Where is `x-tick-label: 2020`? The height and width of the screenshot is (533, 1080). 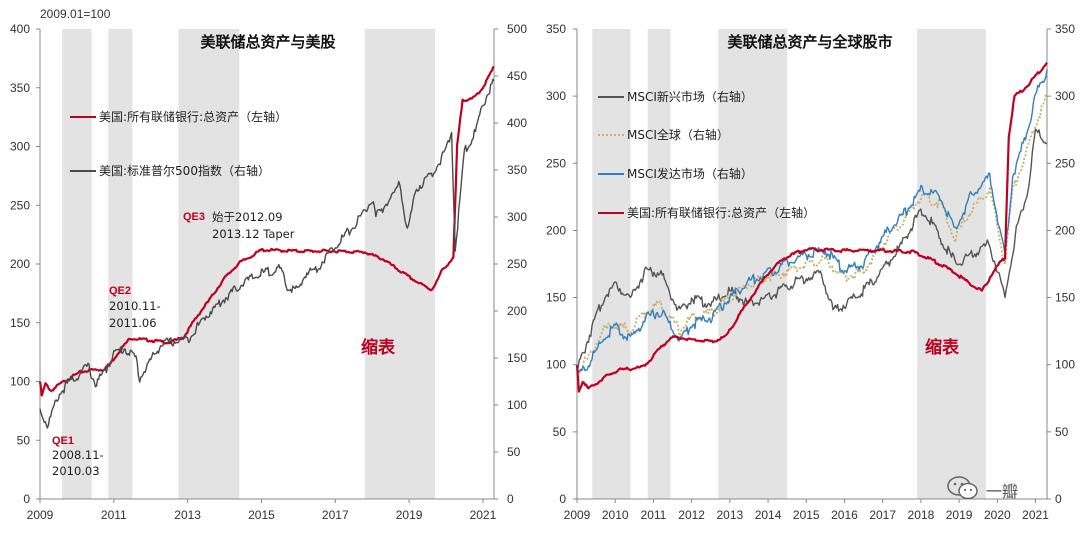 x-tick-label: 2020 is located at coordinates (997, 515).